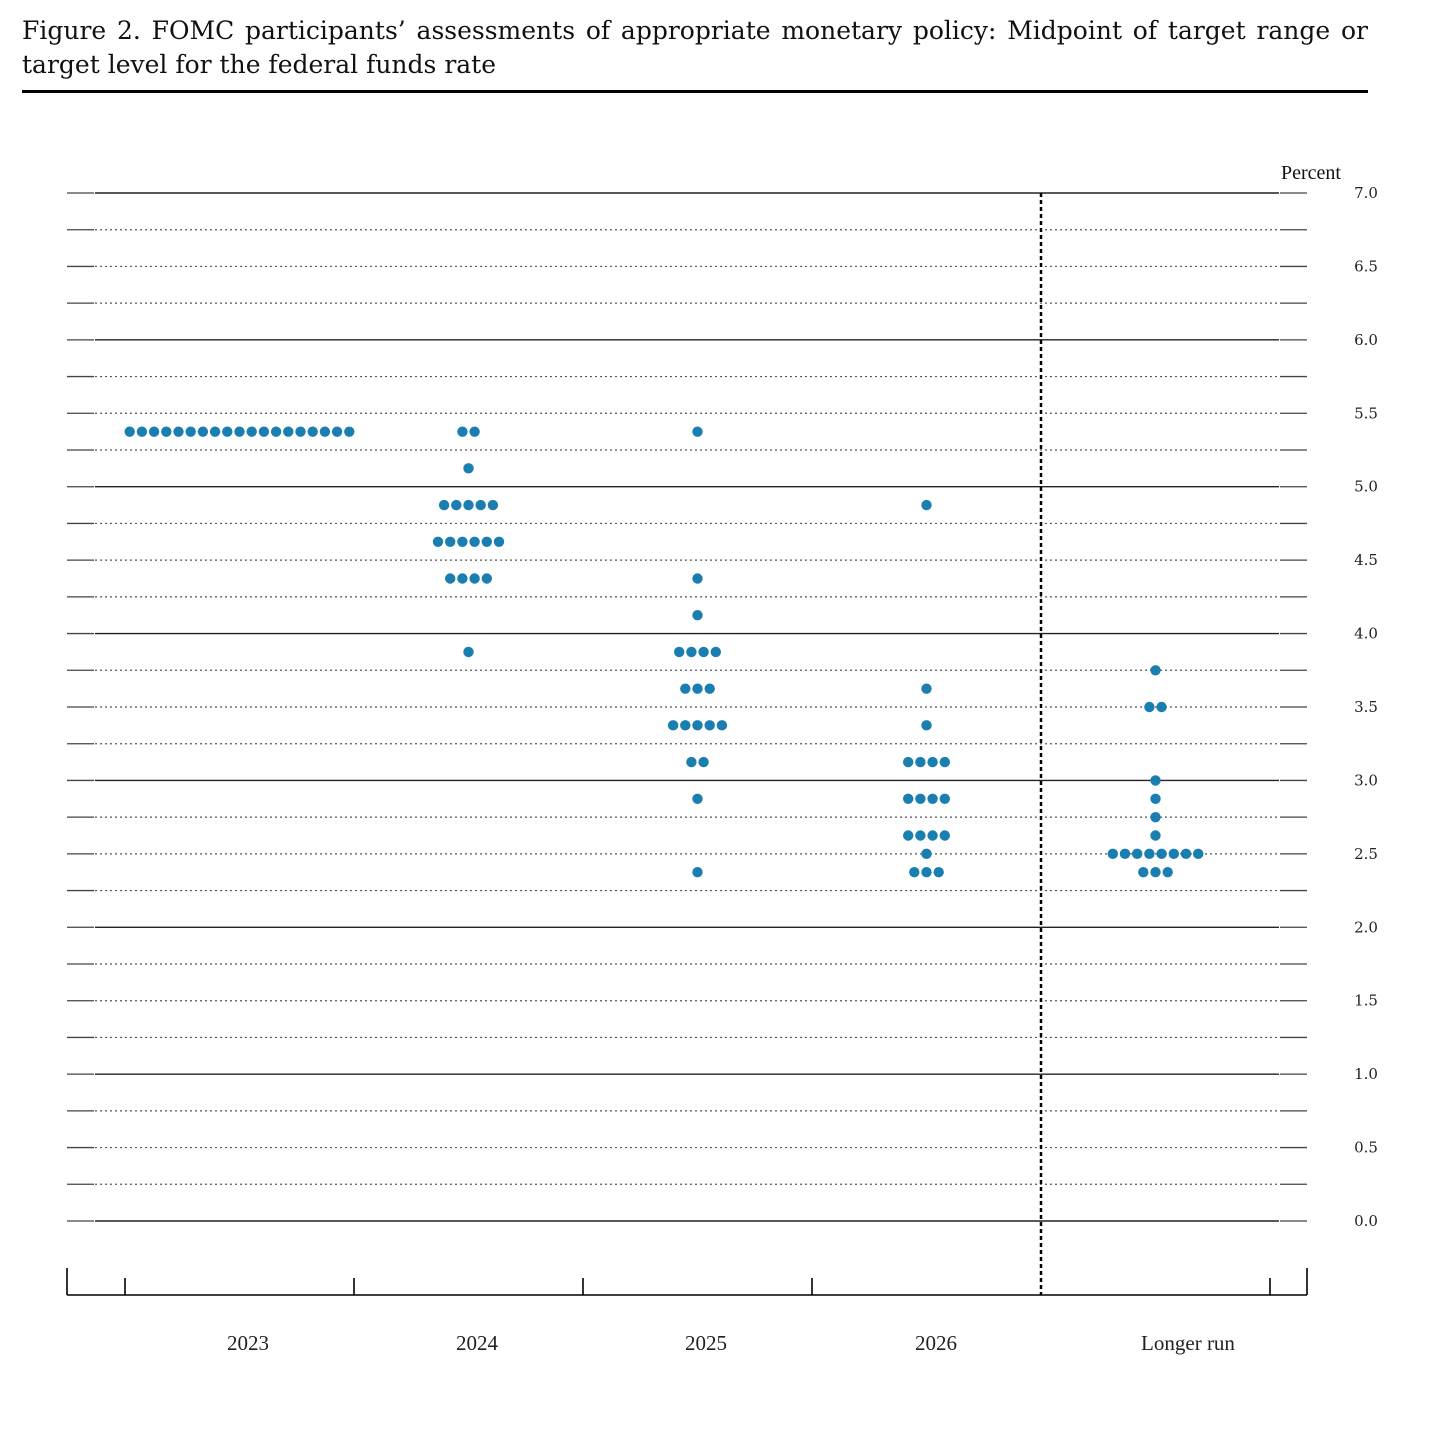 The image size is (1440, 1456). Describe the element at coordinates (731, 1343) in the screenshot. I see `x-axis-category-labels: 2023 2024 2025 2026 Longer run` at that location.